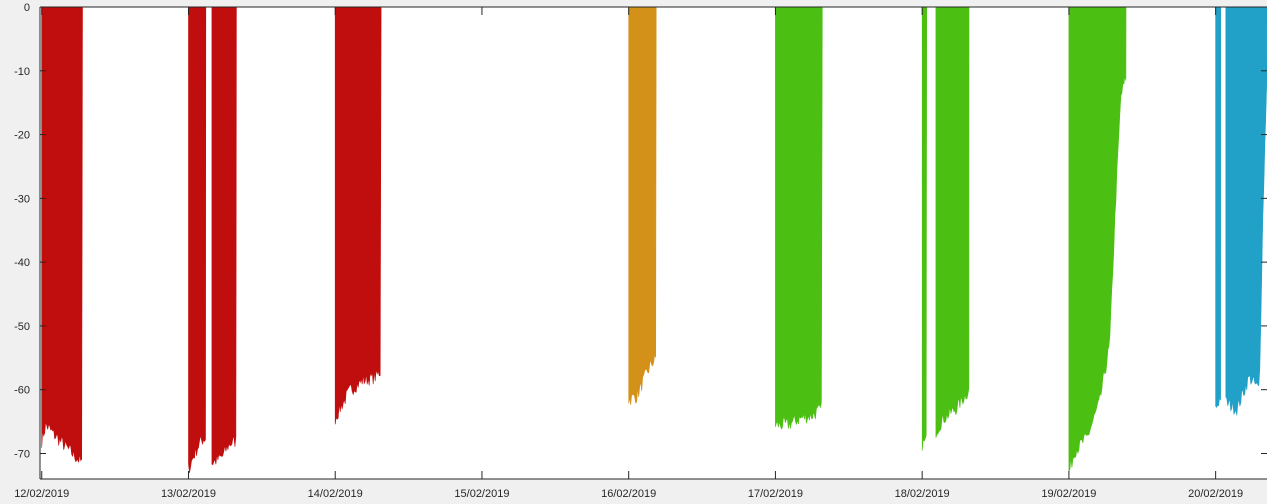 The image size is (1267, 504). What do you see at coordinates (22, 199) in the screenshot?
I see `y-tick-label: -30` at bounding box center [22, 199].